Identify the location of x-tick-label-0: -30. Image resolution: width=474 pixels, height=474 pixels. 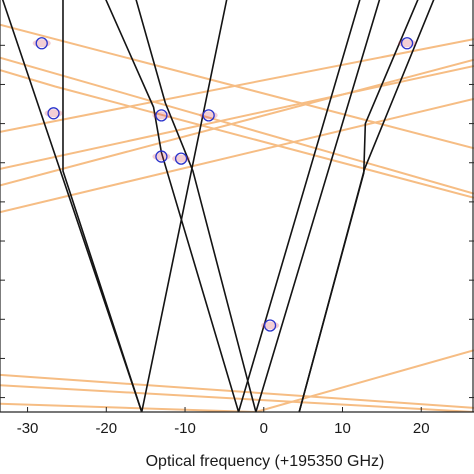
(28, 428).